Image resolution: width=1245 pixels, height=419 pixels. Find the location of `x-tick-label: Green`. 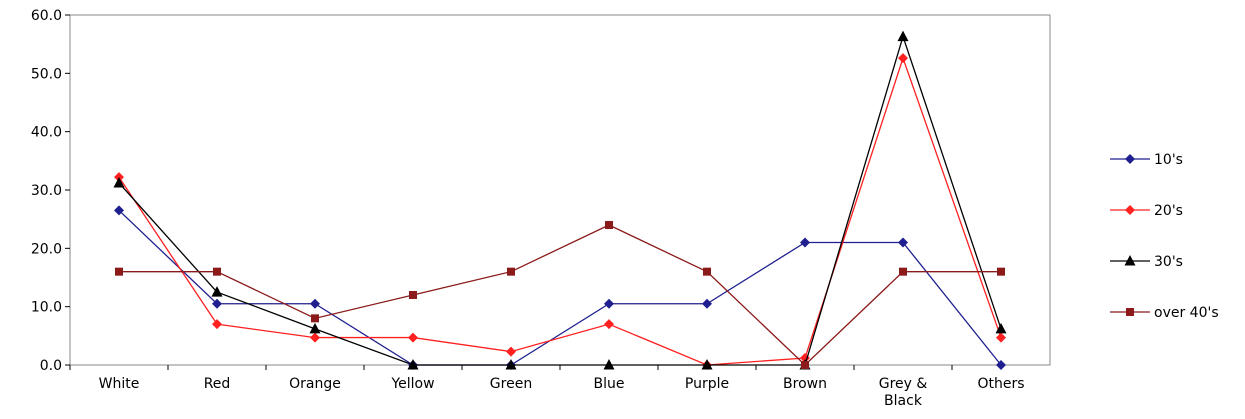

x-tick-label: Green is located at coordinates (511, 384).